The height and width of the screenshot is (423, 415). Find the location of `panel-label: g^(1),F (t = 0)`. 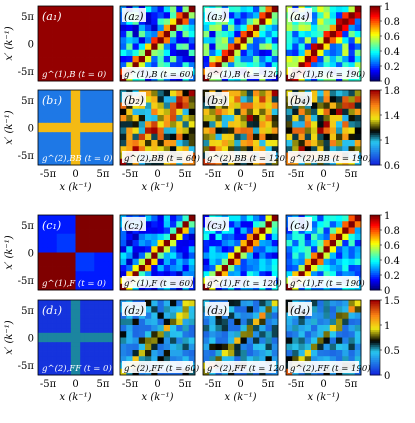

panel-label: g^(1),F (t = 0) is located at coordinates (74, 283).